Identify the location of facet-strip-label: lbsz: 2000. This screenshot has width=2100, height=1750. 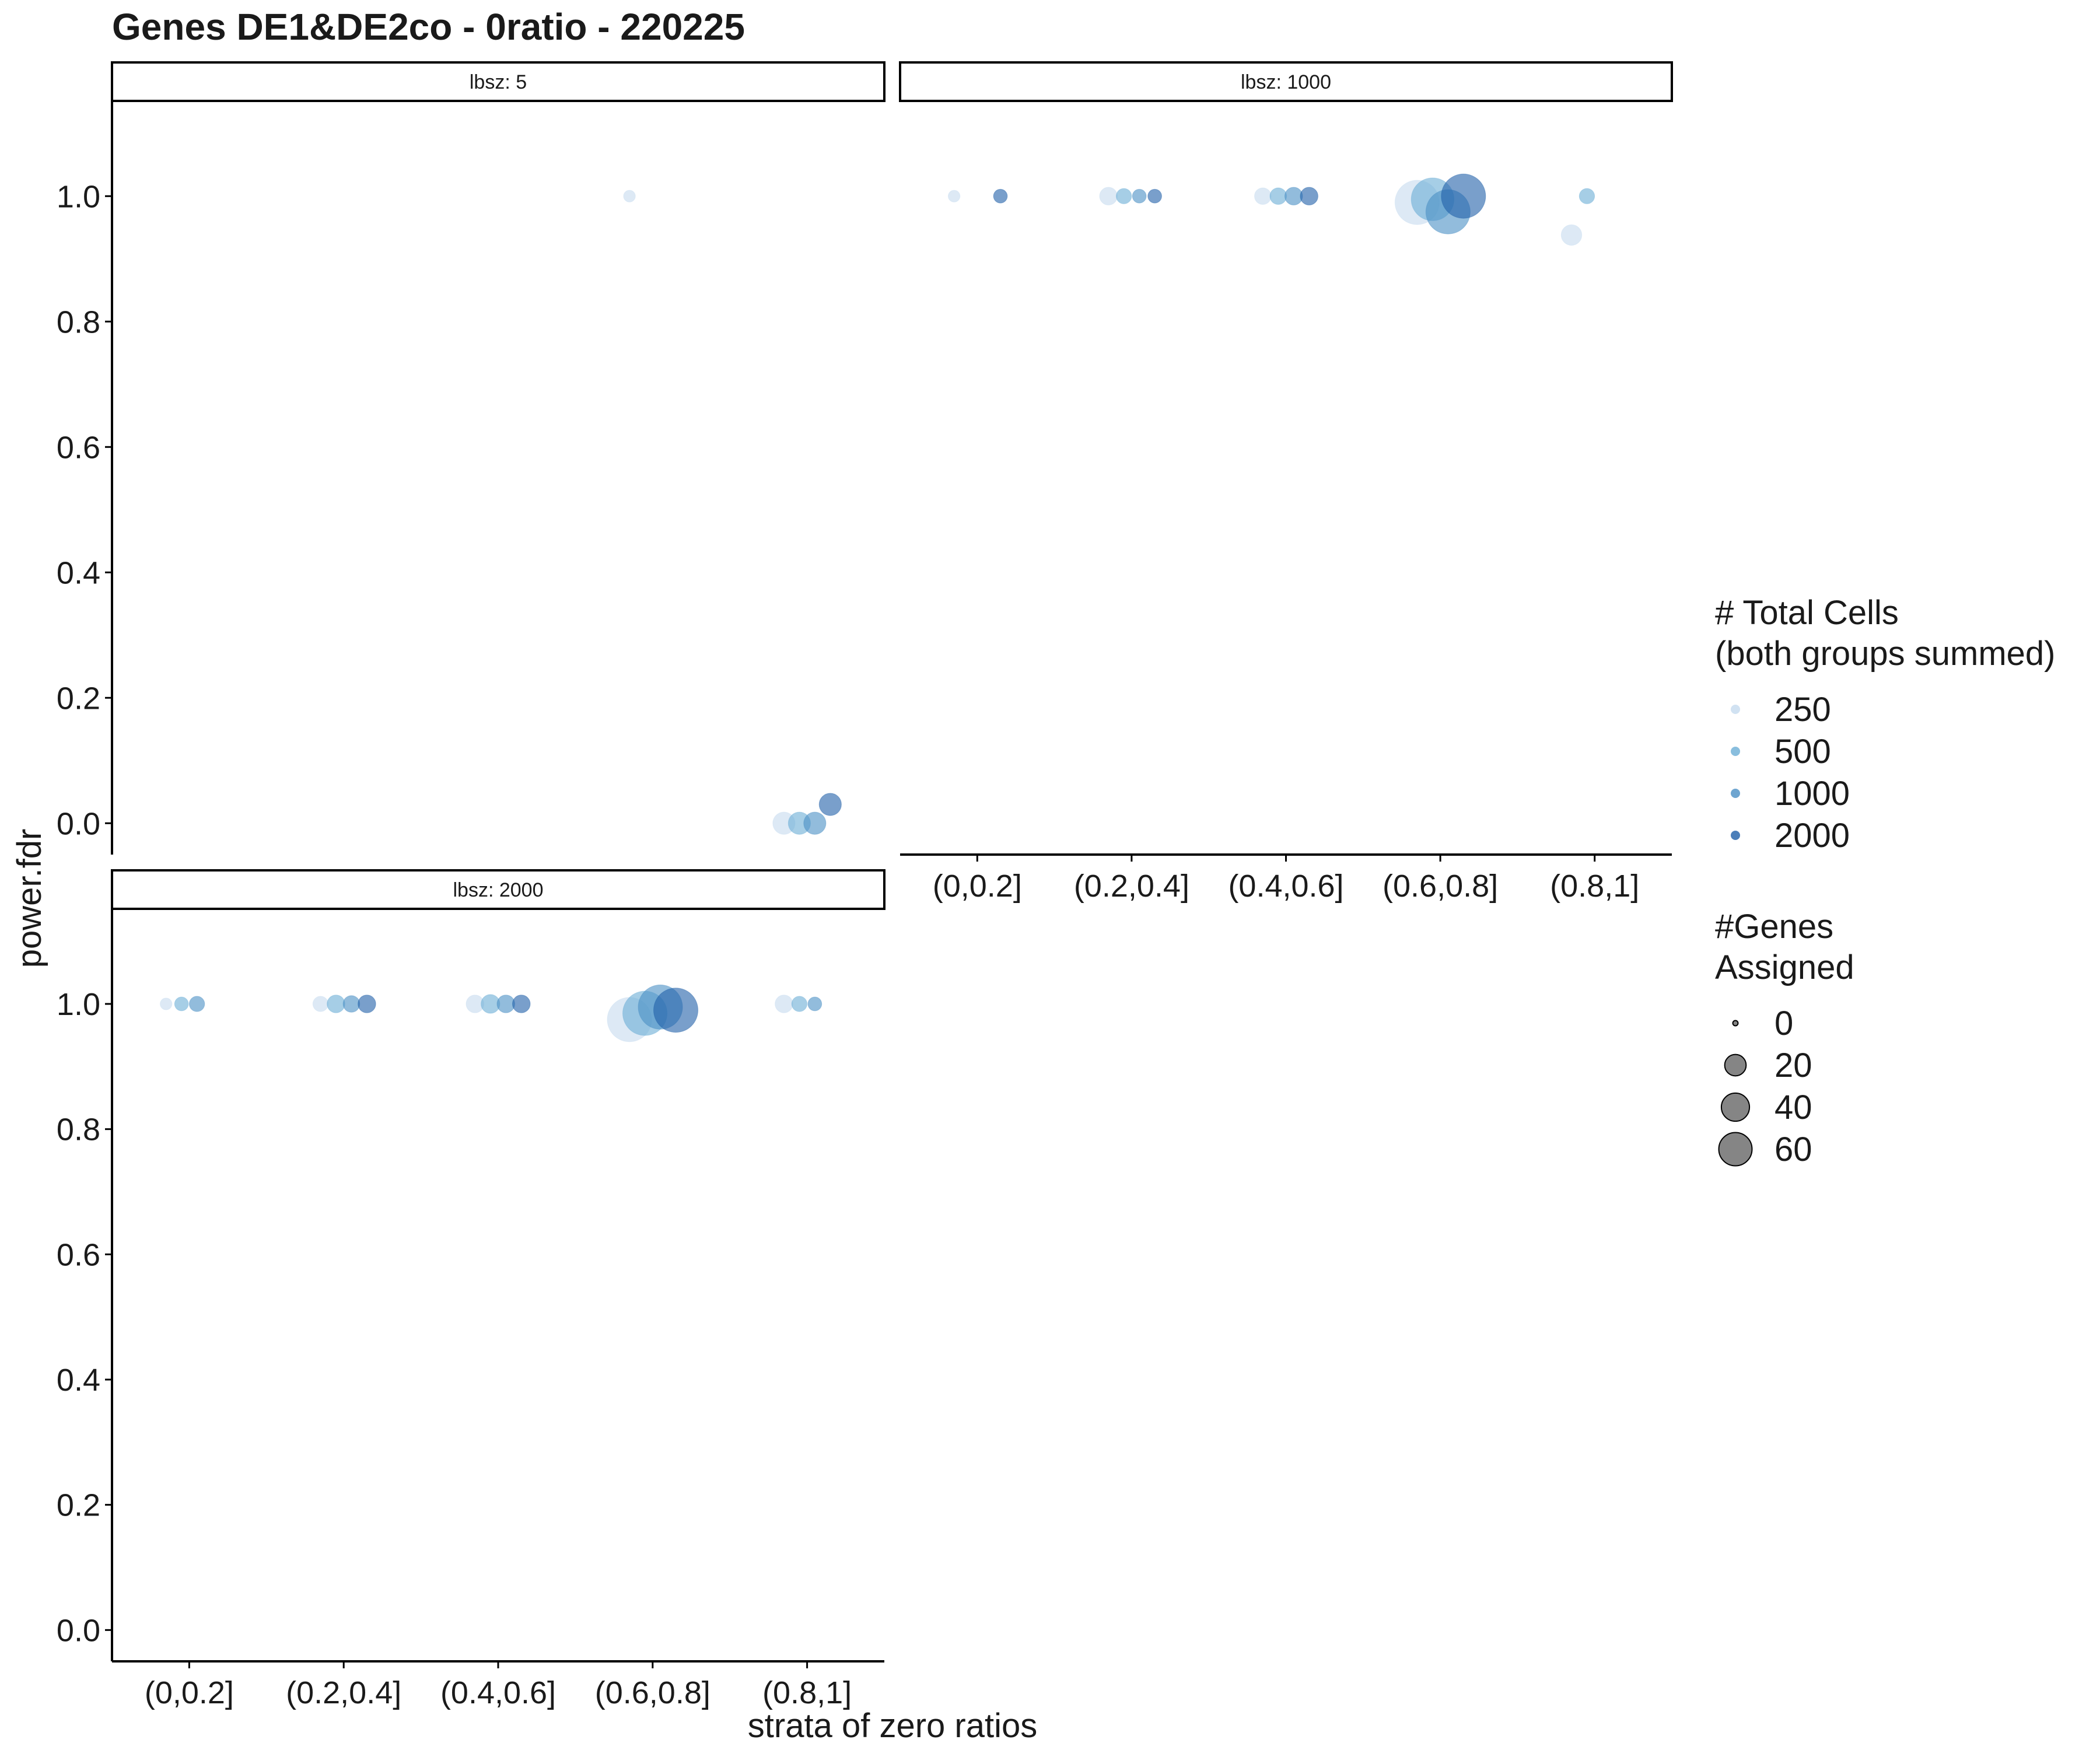
(498, 890).